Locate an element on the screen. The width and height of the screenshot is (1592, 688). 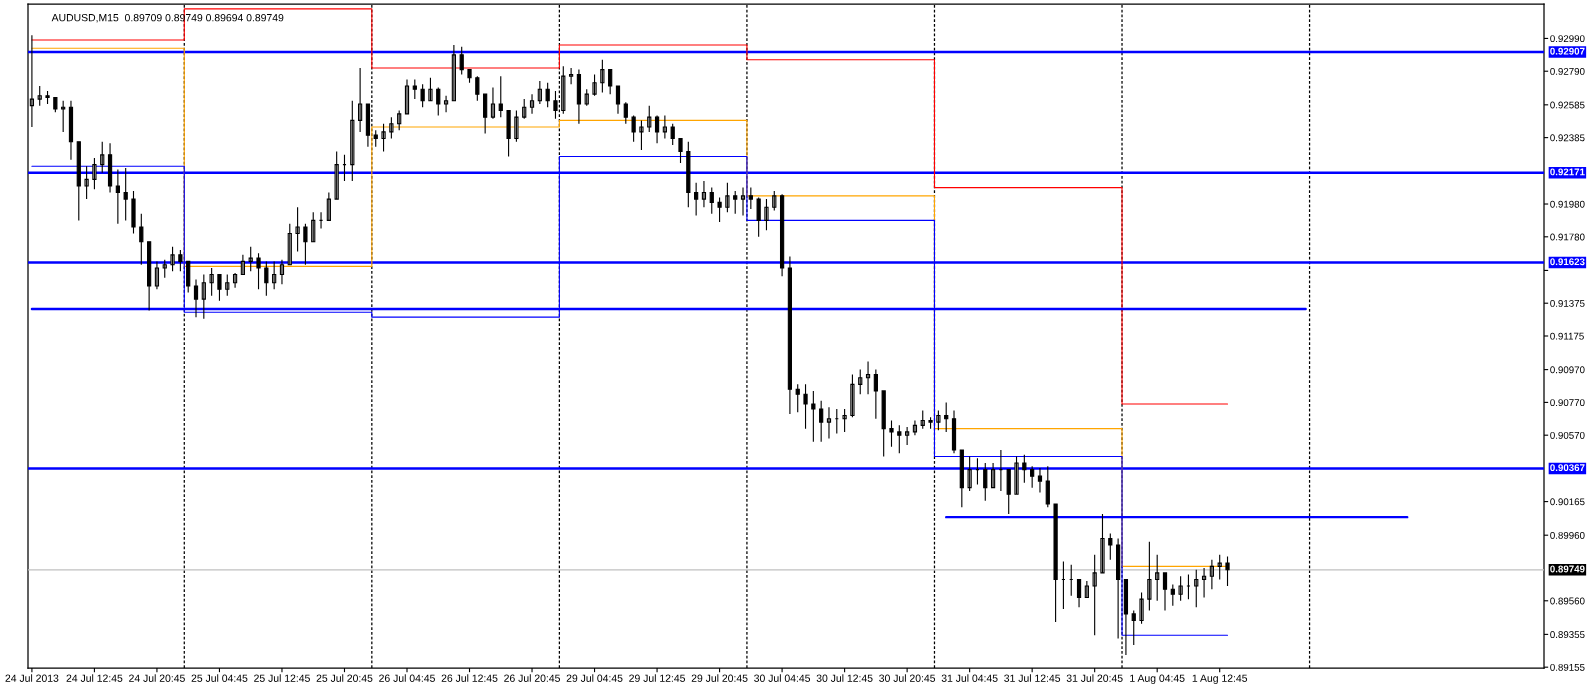
x-tick-label: 25 Jul 04:45 is located at coordinates (219, 678).